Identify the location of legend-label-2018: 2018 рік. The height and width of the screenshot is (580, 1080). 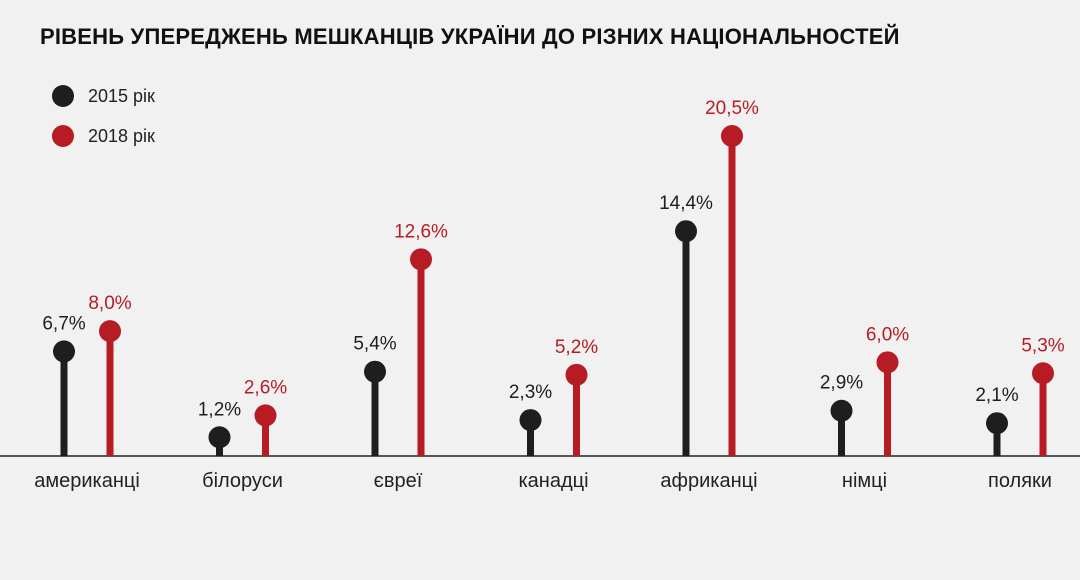
(121, 135).